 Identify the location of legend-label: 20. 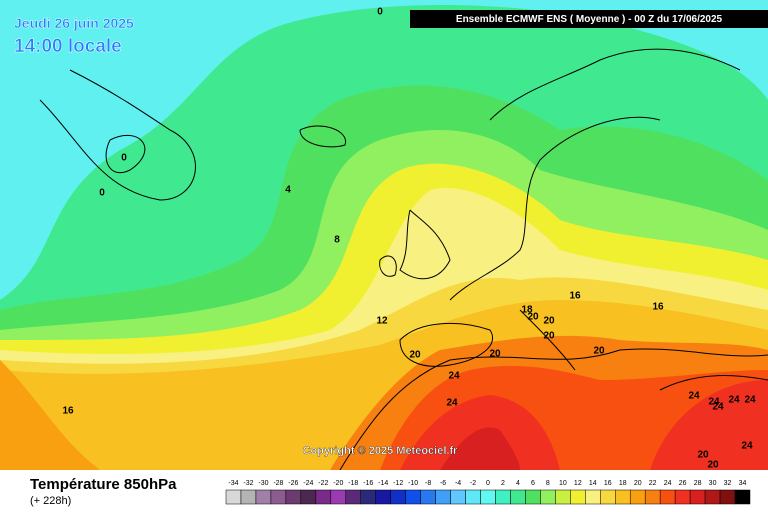
(638, 483).